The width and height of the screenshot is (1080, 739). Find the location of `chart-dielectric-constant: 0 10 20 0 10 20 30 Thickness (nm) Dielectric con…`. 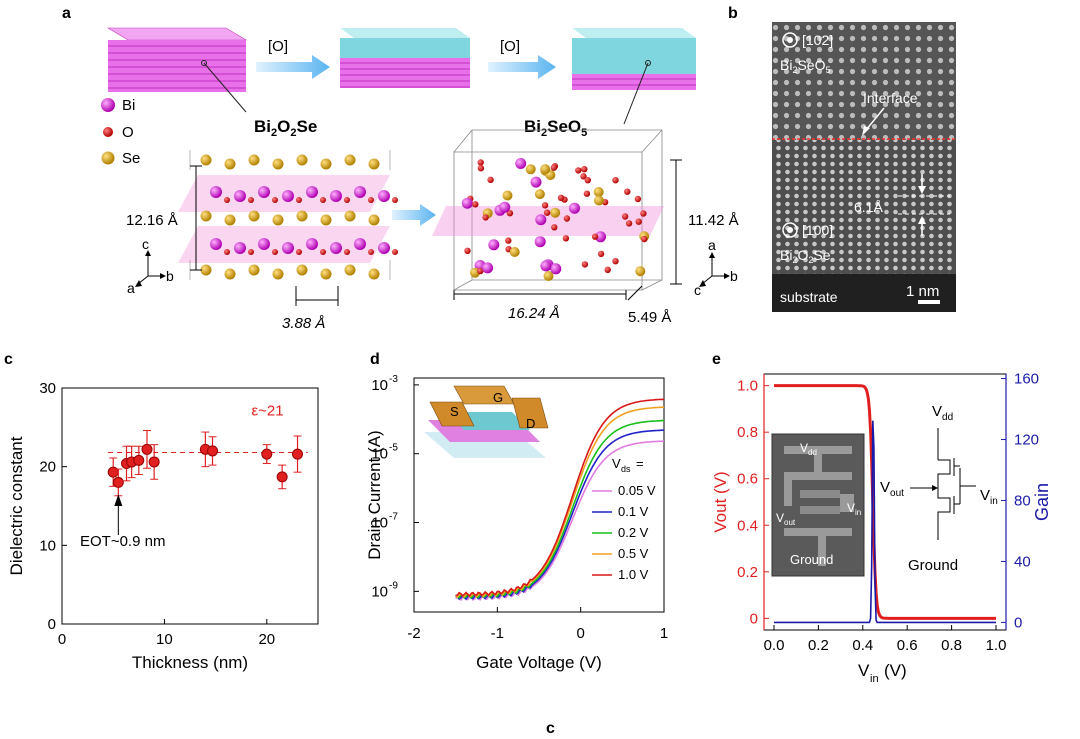

chart-dielectric-constant: 0 10 20 0 10 20 30 Thickness (nm) Dielectric con… is located at coordinates (163, 526).